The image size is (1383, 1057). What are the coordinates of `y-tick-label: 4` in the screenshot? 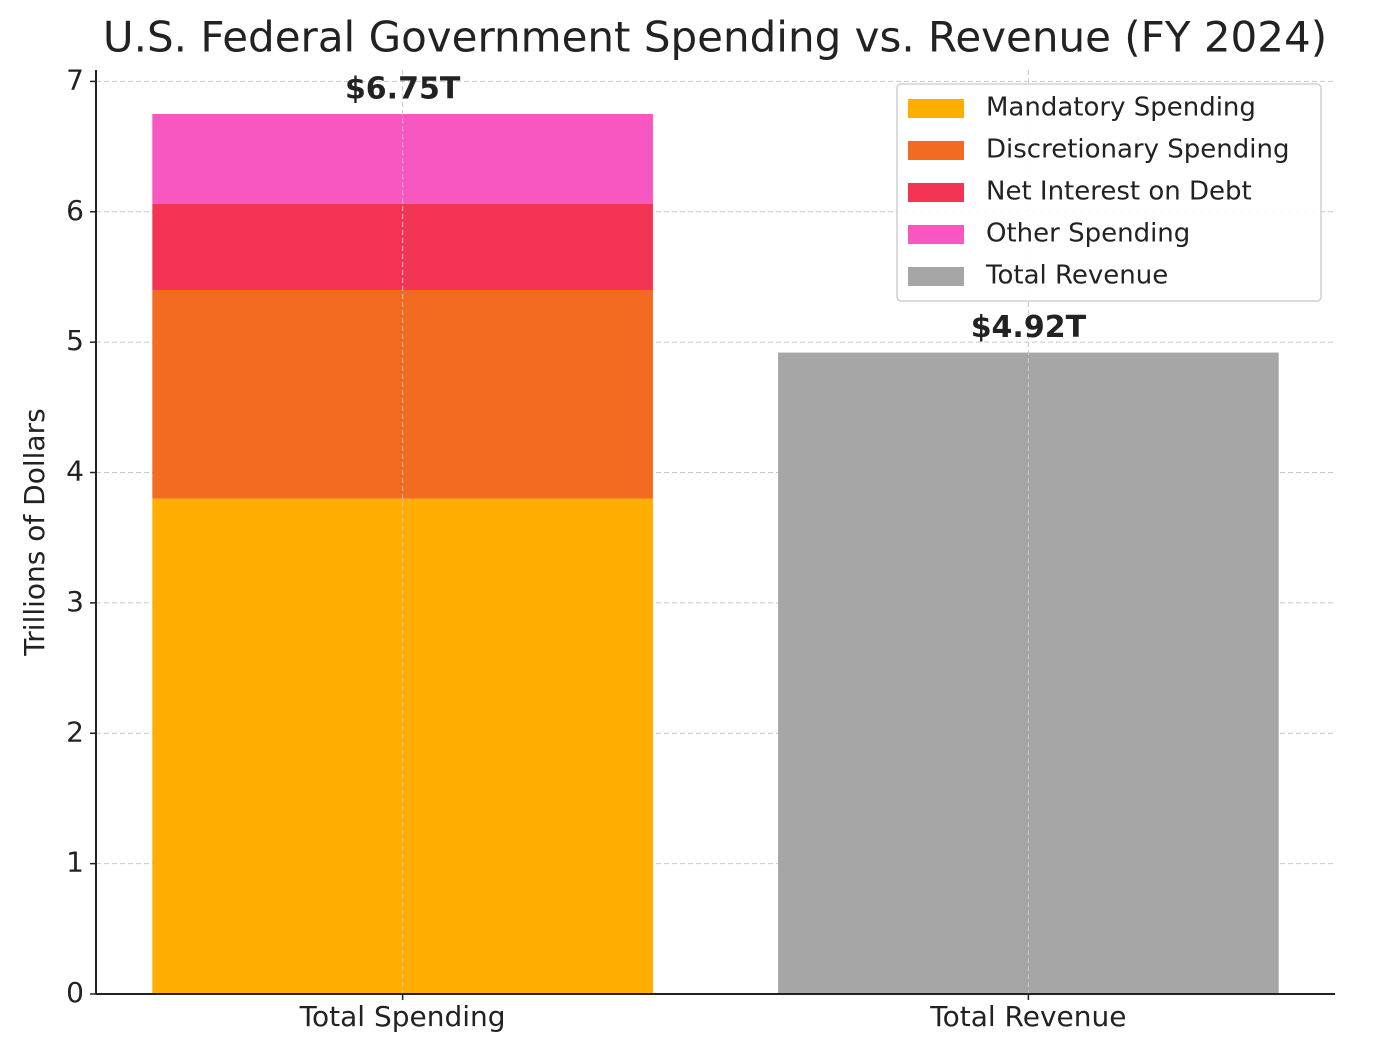 It's located at (75, 471).